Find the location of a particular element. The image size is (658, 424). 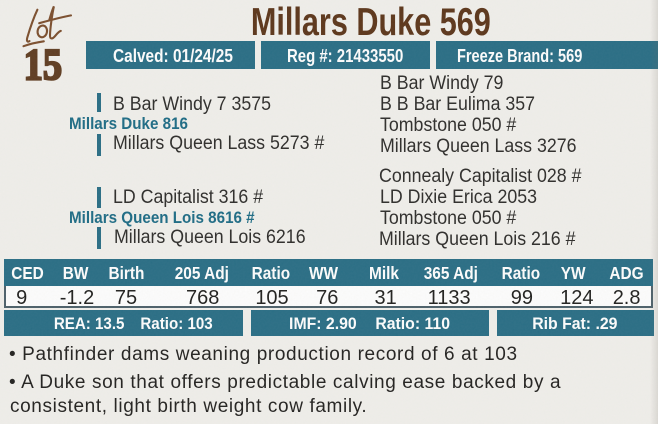

svg-text: 15 is located at coordinates (43, 64).